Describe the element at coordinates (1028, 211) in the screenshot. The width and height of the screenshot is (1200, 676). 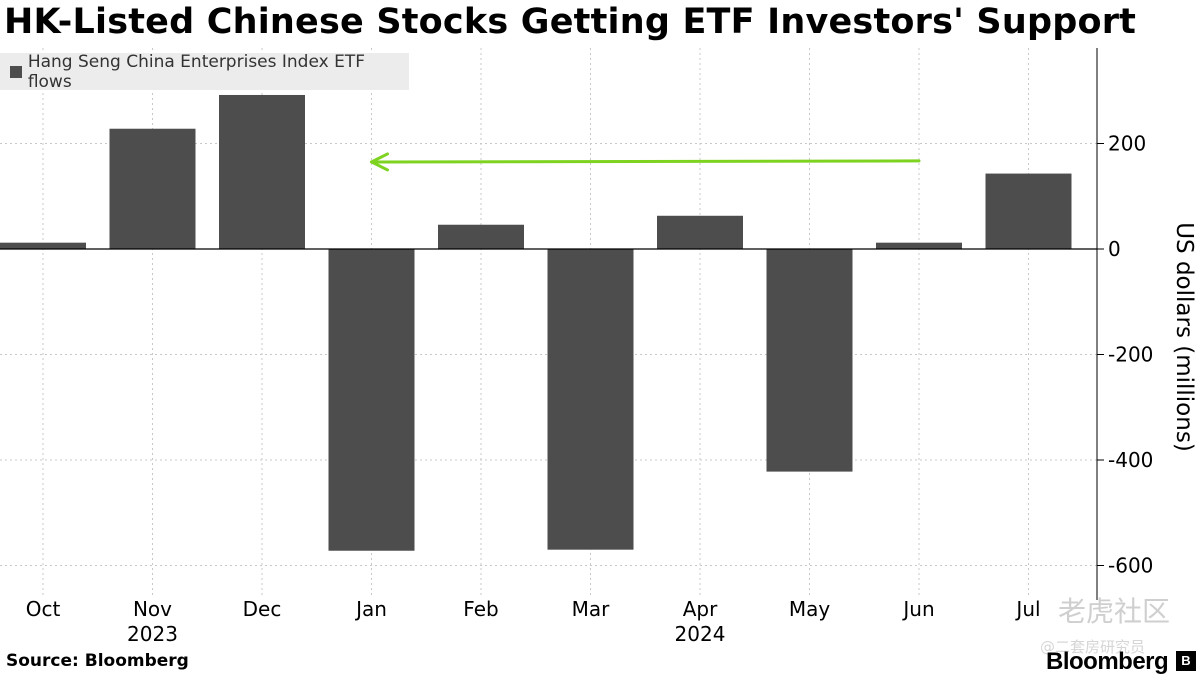
I see `bar-jul` at that location.